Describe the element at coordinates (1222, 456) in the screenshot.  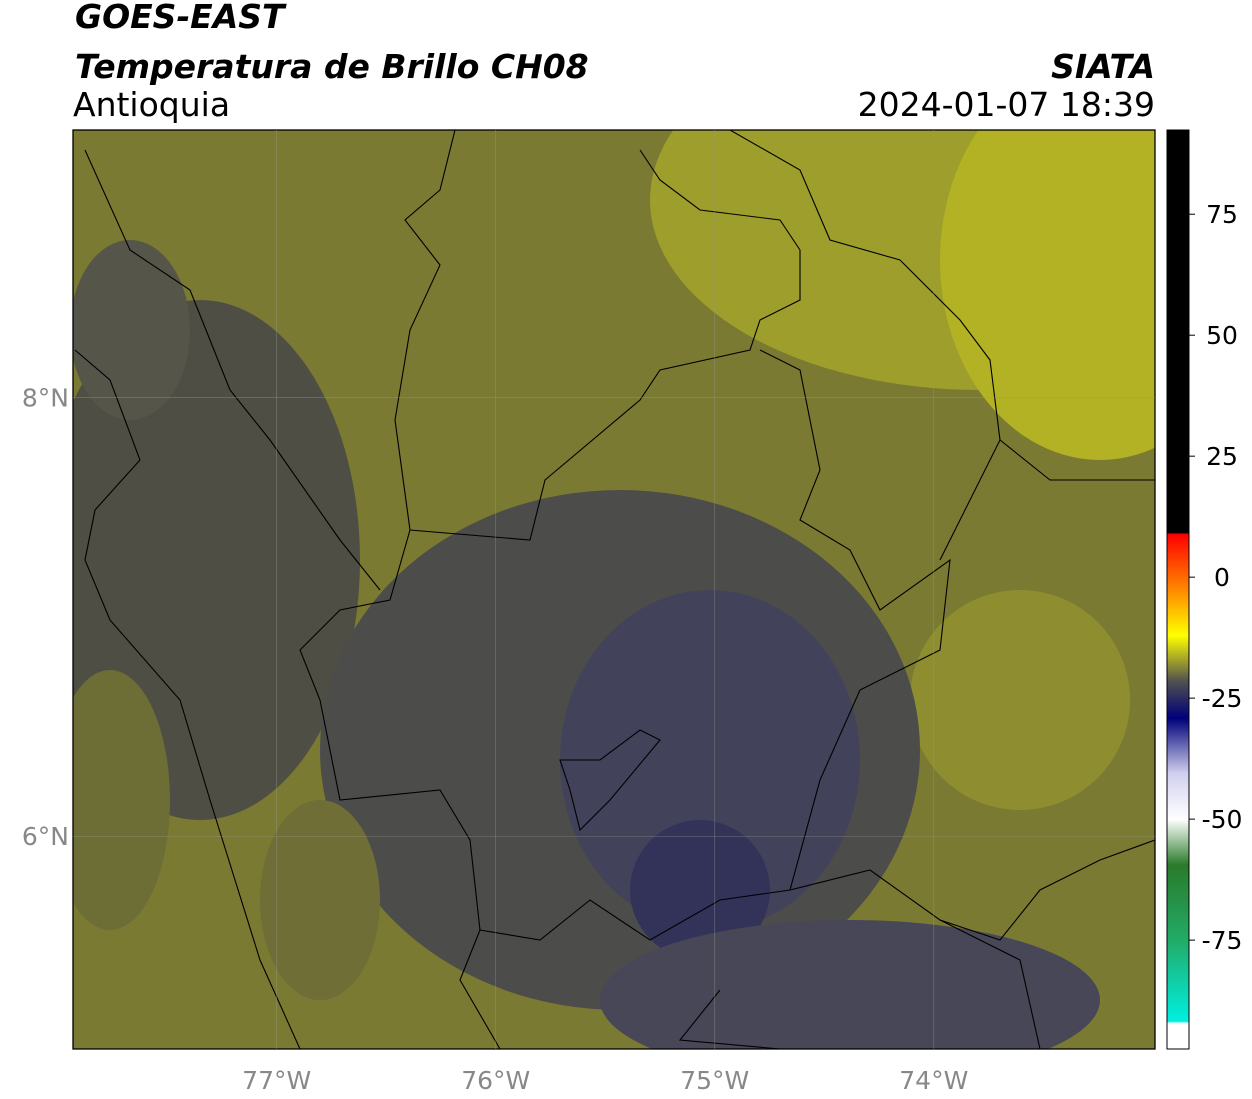
I see `colorbar-label: 25` at that location.